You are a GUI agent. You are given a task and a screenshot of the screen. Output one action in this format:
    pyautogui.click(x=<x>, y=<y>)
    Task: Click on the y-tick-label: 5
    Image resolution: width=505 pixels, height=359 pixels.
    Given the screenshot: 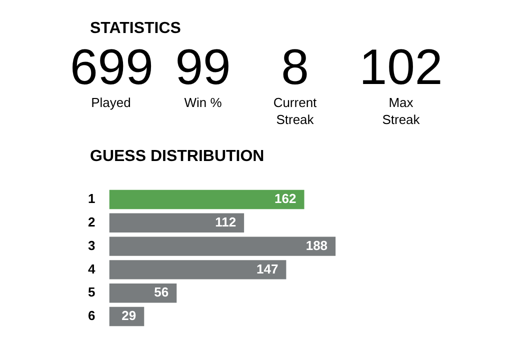 What is the action you would take?
    pyautogui.click(x=92, y=292)
    